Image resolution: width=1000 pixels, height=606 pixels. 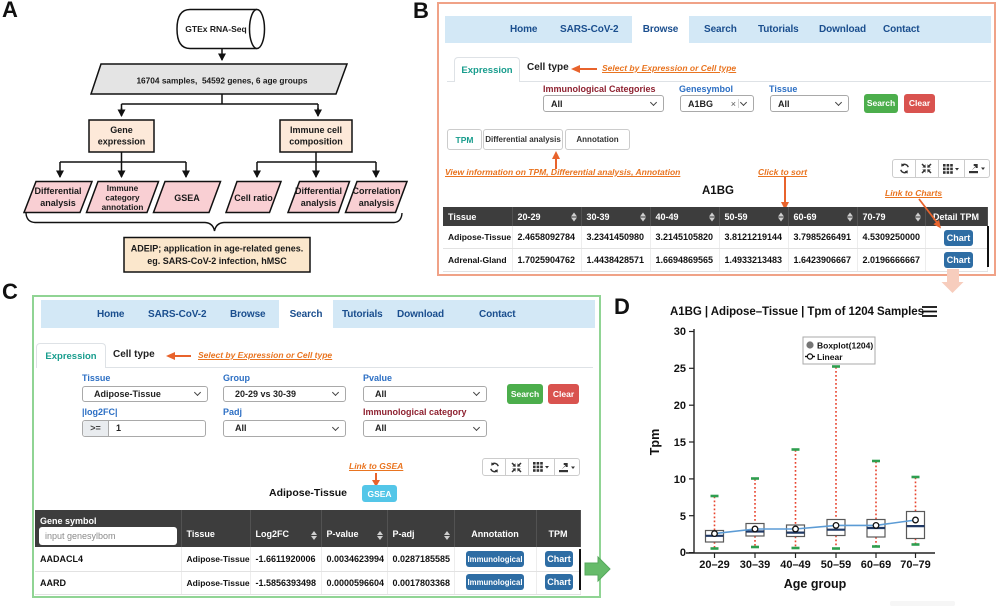 I want to click on svg-text: 50–59, so click(x=836, y=565).